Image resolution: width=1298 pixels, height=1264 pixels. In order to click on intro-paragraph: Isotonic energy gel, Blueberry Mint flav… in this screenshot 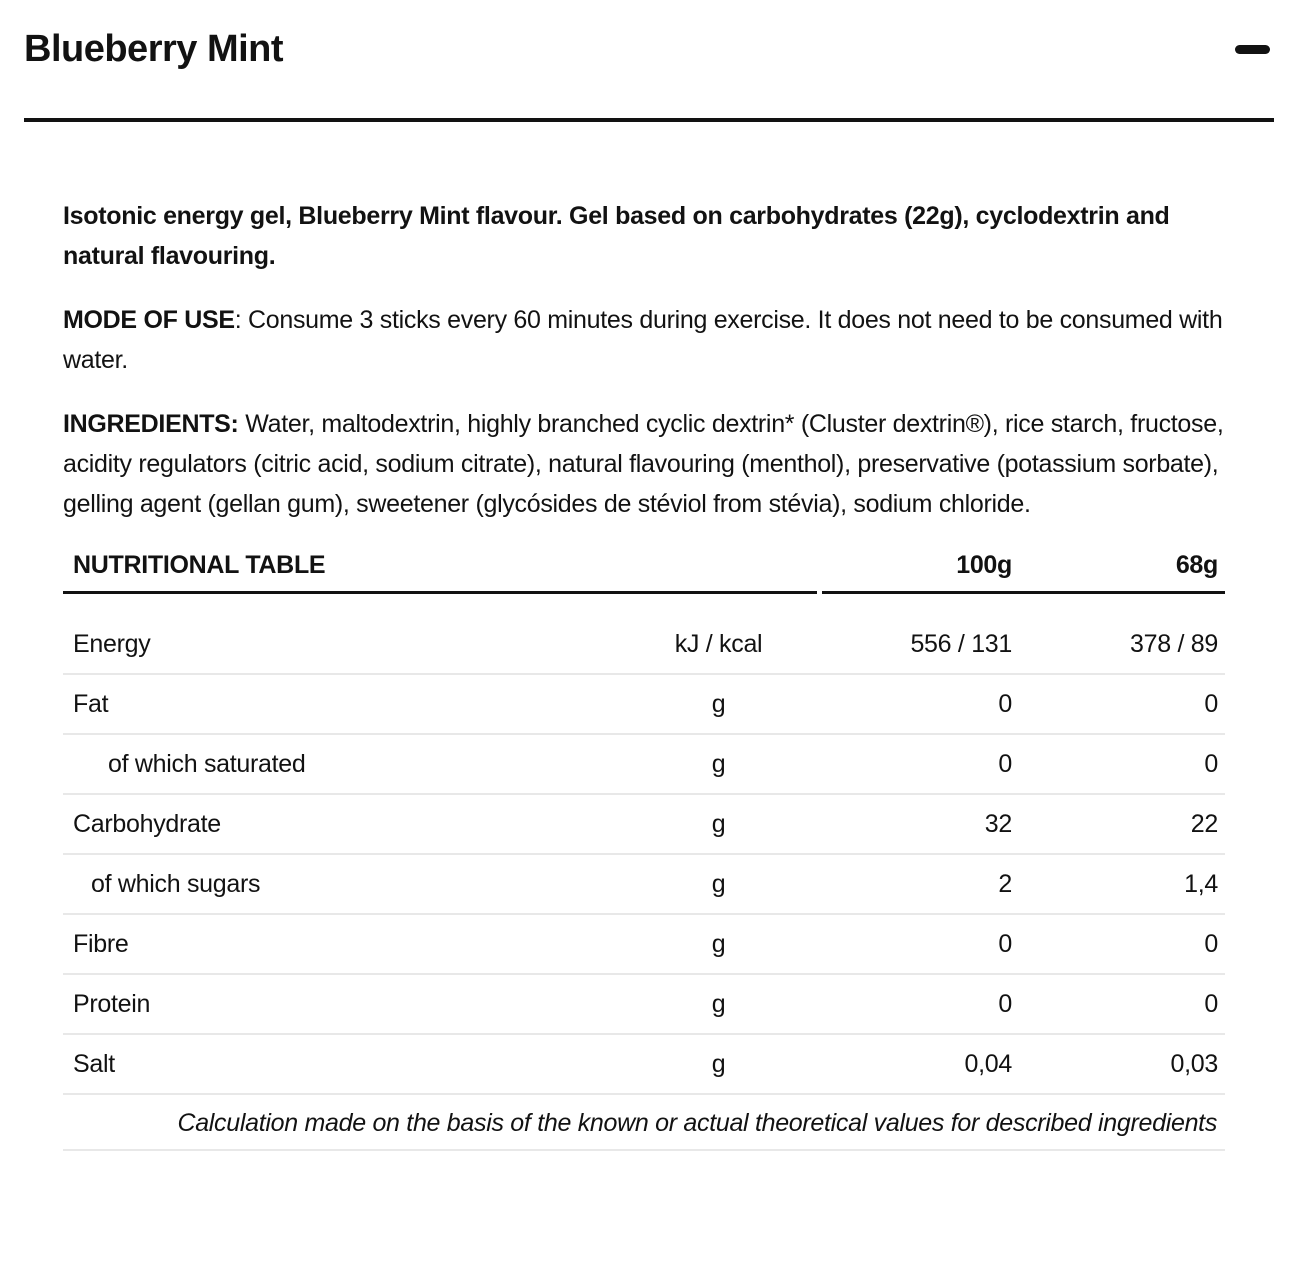, I will do `click(616, 236)`.